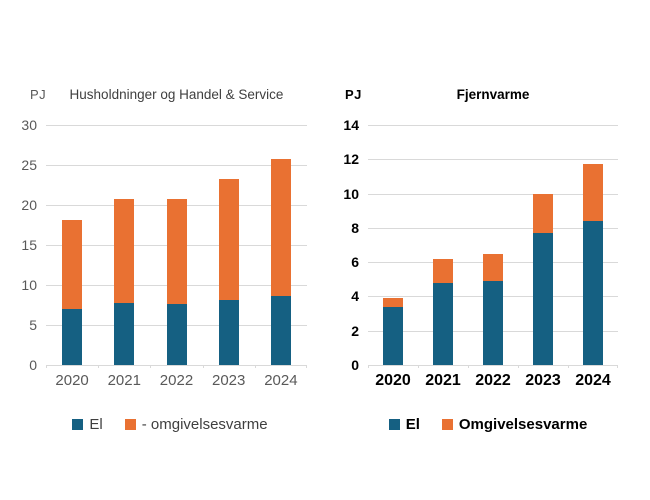 Image resolution: width=650 pixels, height=500 pixels. I want to click on legend: El - omgivelsesvarme, so click(170, 424).